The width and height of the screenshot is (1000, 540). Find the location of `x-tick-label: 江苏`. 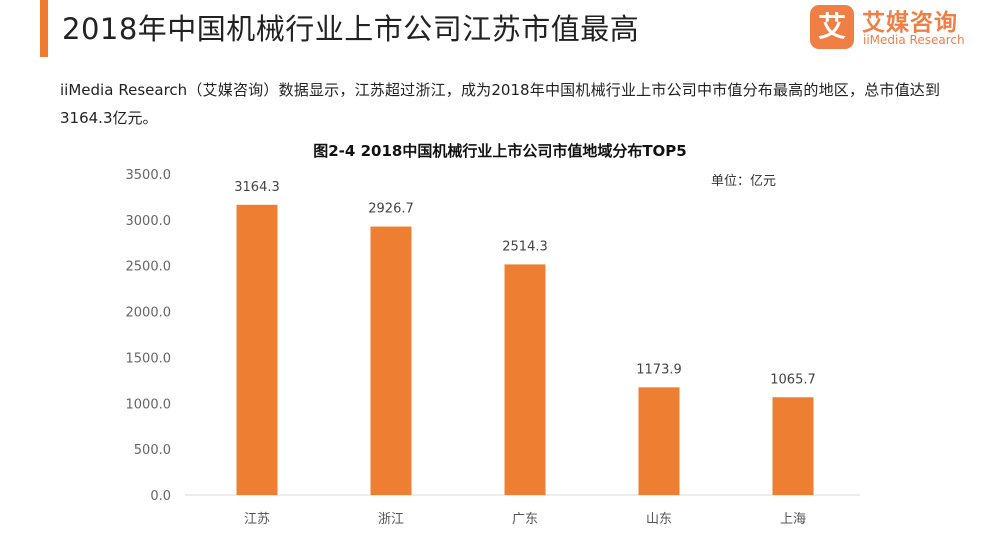

x-tick-label: 江苏 is located at coordinates (257, 519).